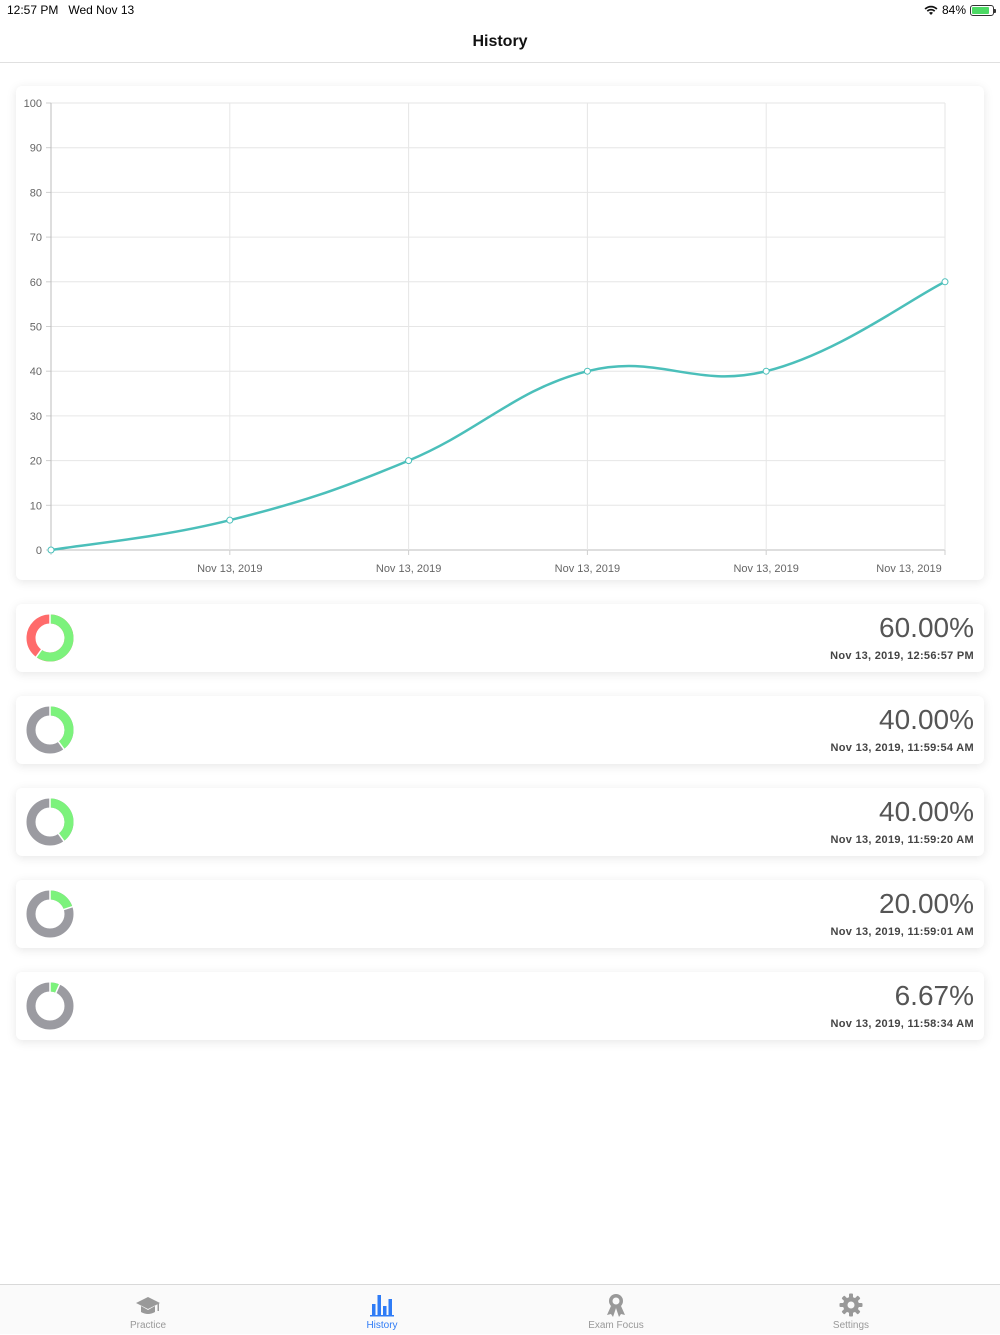  What do you see at coordinates (902, 1024) in the screenshot?
I see `score-timestamp: Nov 13, 2019, 11:58:34 AM` at bounding box center [902, 1024].